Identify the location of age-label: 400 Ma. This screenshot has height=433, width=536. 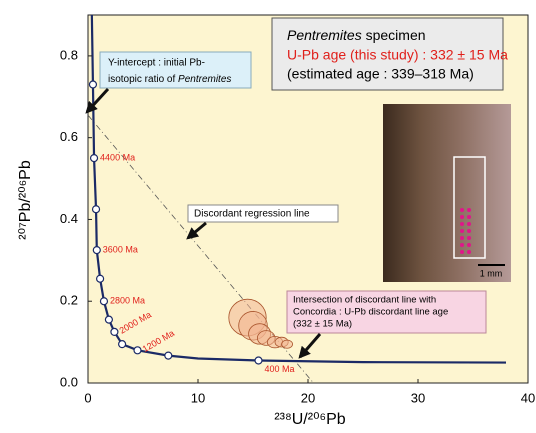
(280, 369).